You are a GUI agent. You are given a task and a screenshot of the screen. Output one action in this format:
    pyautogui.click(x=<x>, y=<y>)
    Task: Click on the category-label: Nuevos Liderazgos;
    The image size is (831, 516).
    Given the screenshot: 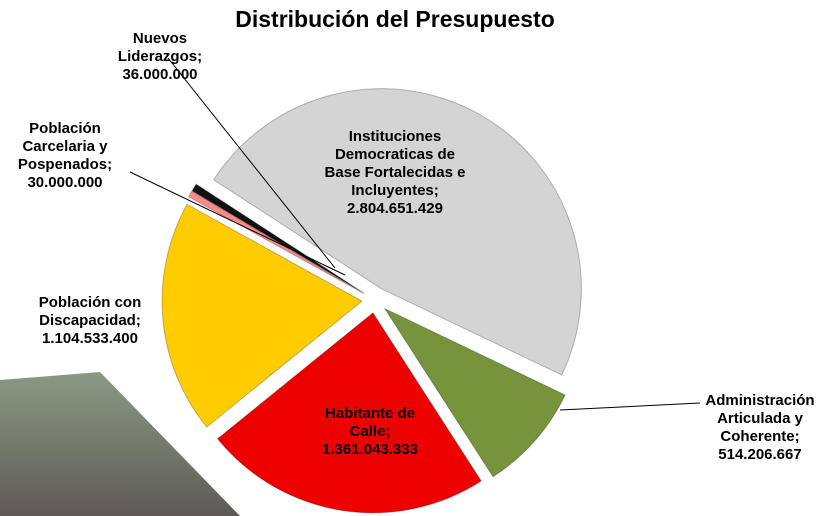 What is the action you would take?
    pyautogui.click(x=160, y=47)
    